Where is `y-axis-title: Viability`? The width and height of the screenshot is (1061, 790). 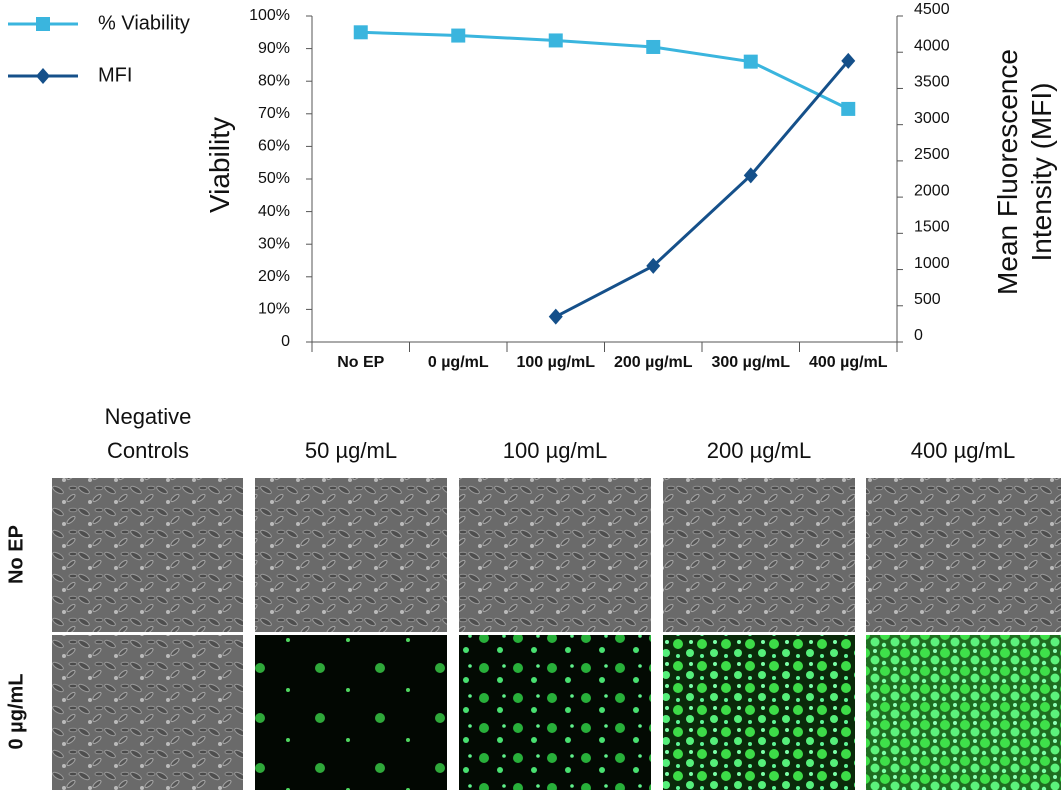 y-axis-title: Viability is located at coordinates (219, 165).